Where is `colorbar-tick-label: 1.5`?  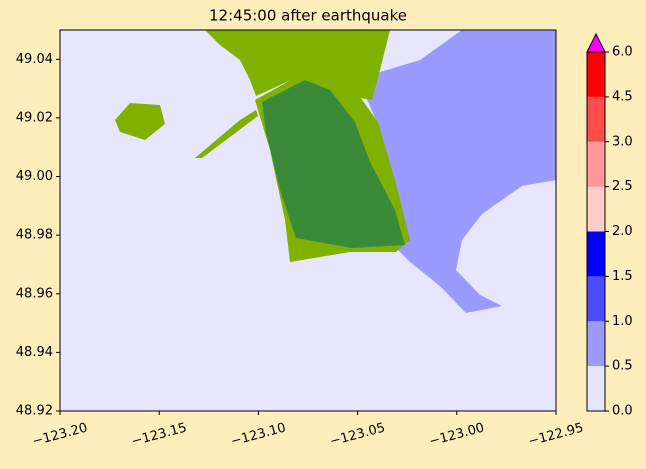
colorbar-tick-label: 1.5 is located at coordinates (622, 276).